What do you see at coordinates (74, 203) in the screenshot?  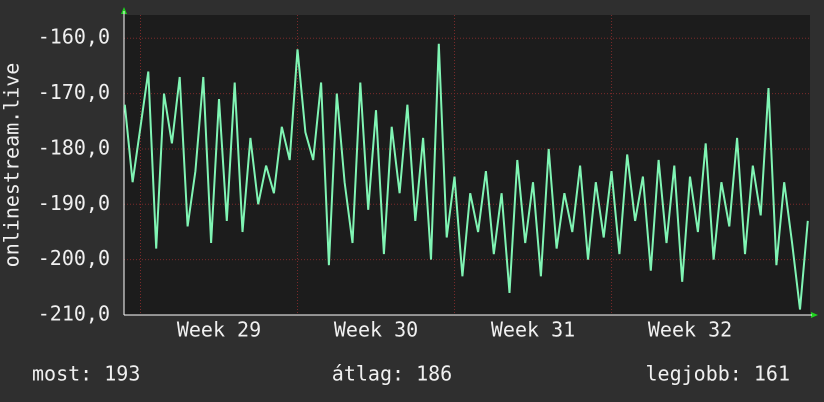 I see `y-tick-label: -190,0` at bounding box center [74, 203].